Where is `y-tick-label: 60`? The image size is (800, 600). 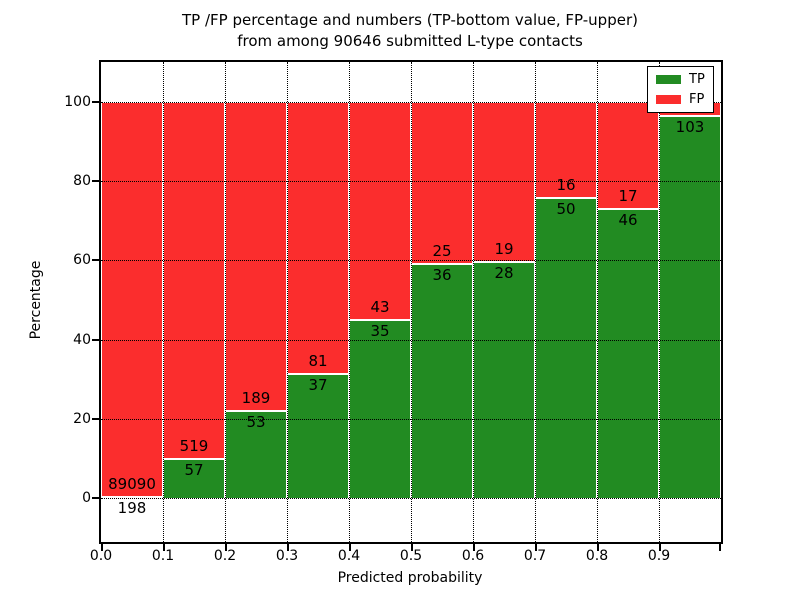 y-tick-label: 60 is located at coordinates (82, 260).